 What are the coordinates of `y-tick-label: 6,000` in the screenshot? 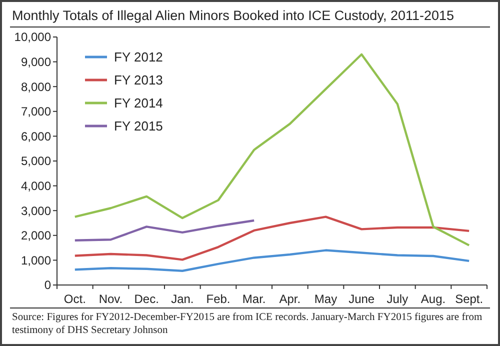 It's located at (36, 136).